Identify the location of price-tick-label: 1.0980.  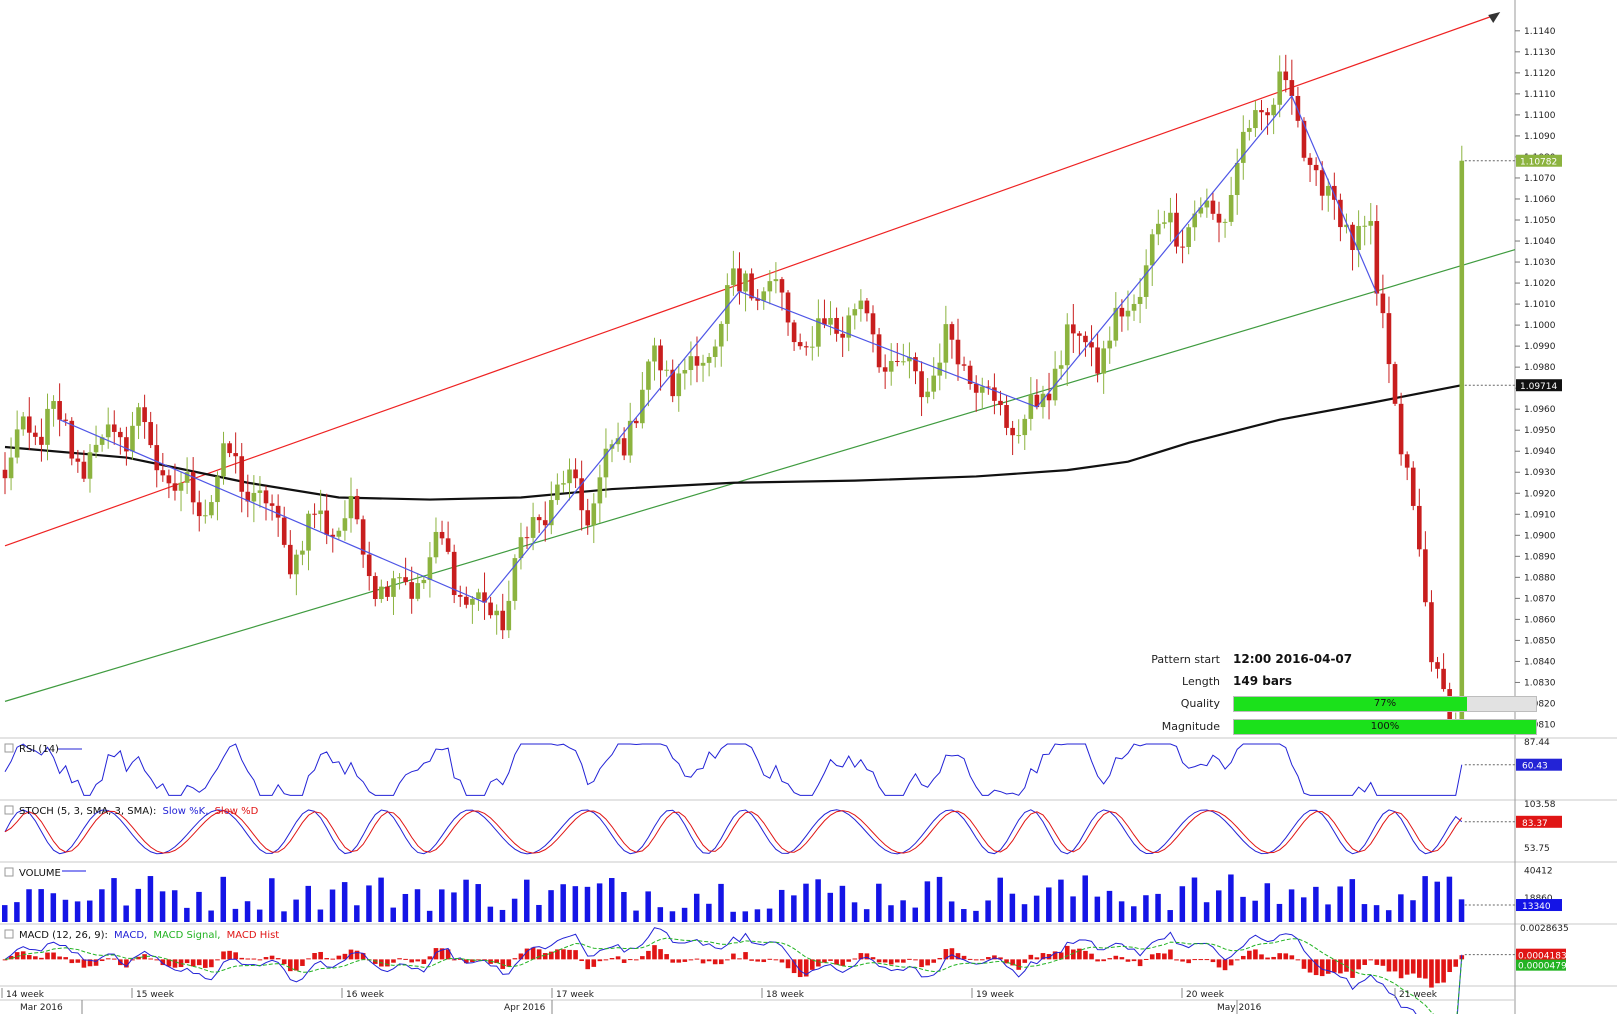
(1540, 368).